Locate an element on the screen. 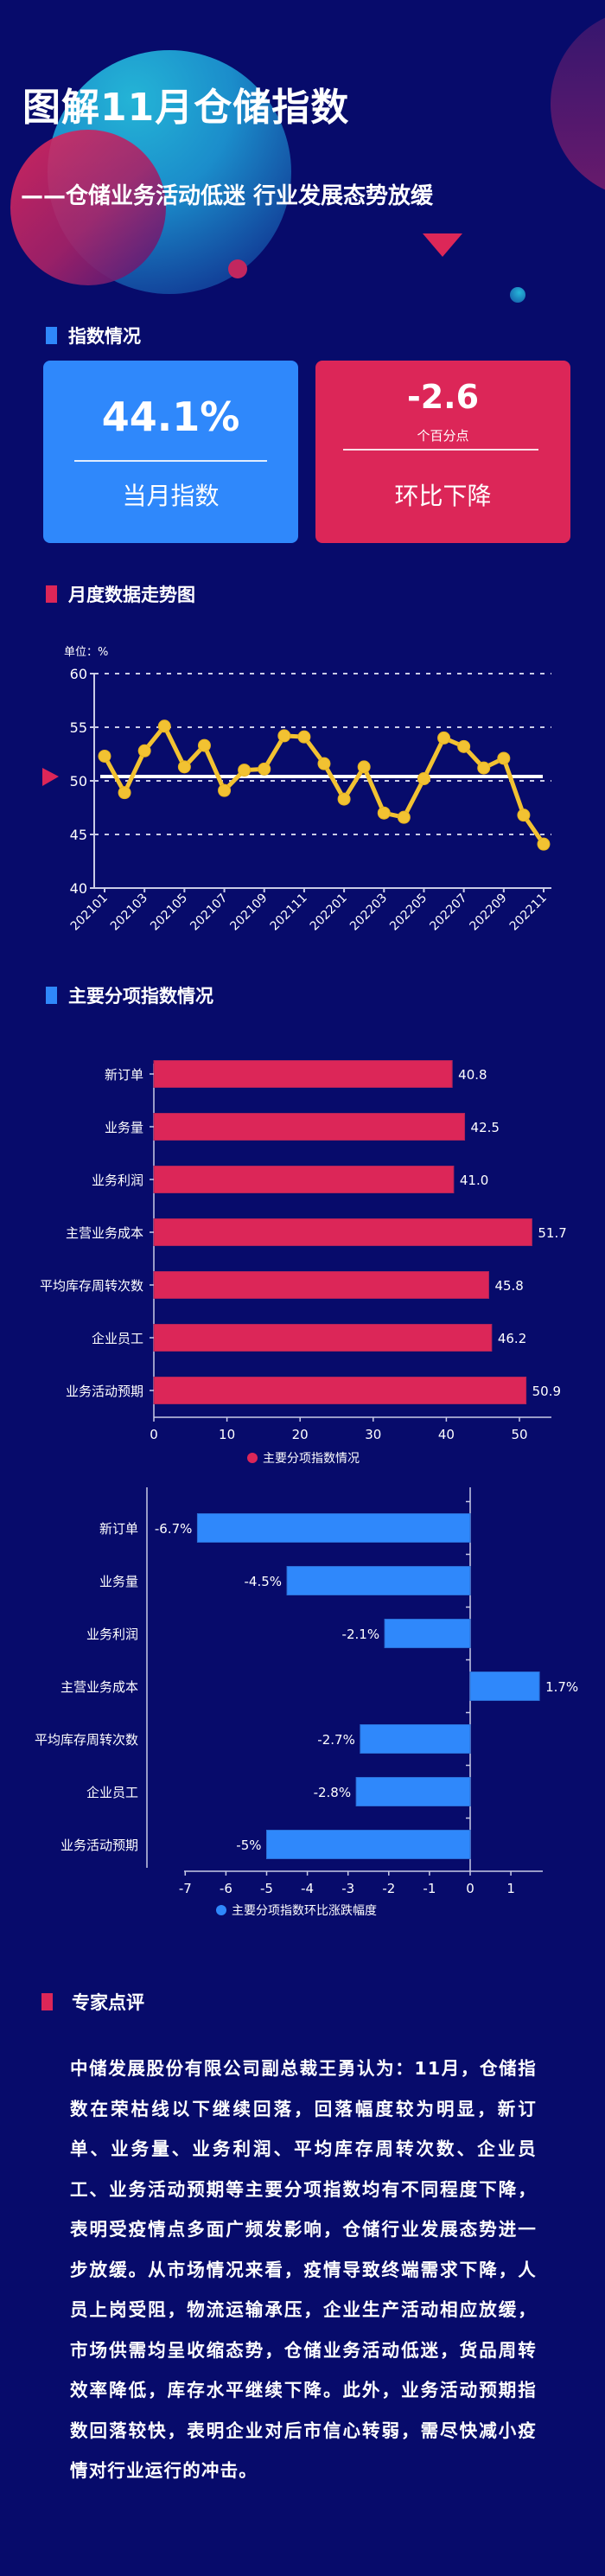 This screenshot has height=2576, width=605. y-tick-label: 45 is located at coordinates (78, 835).